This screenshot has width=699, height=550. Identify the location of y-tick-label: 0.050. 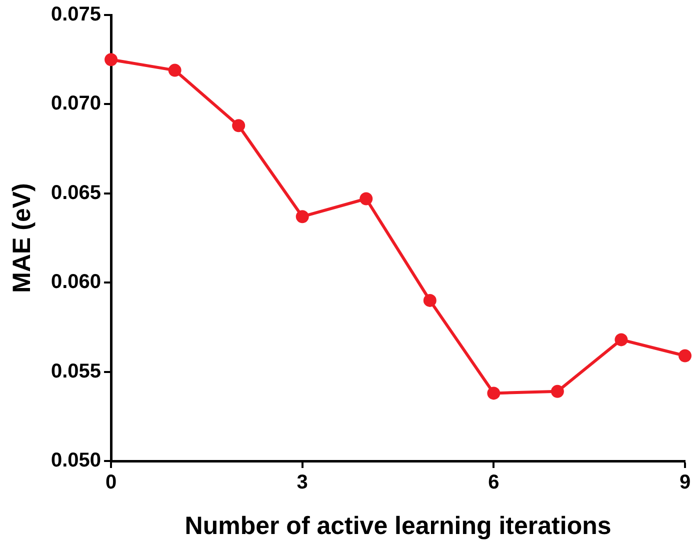
(76, 461).